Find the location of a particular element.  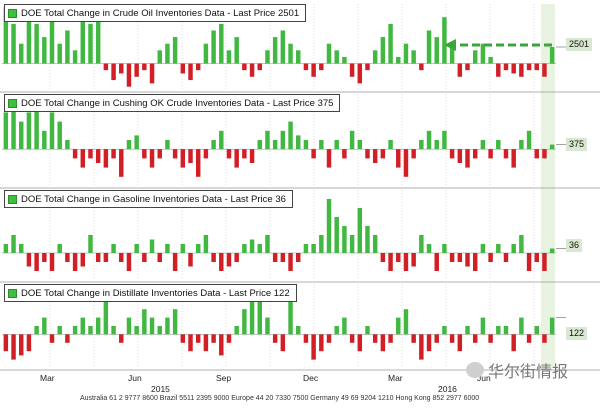

last-value-distillate: 122 is located at coordinates (577, 333).